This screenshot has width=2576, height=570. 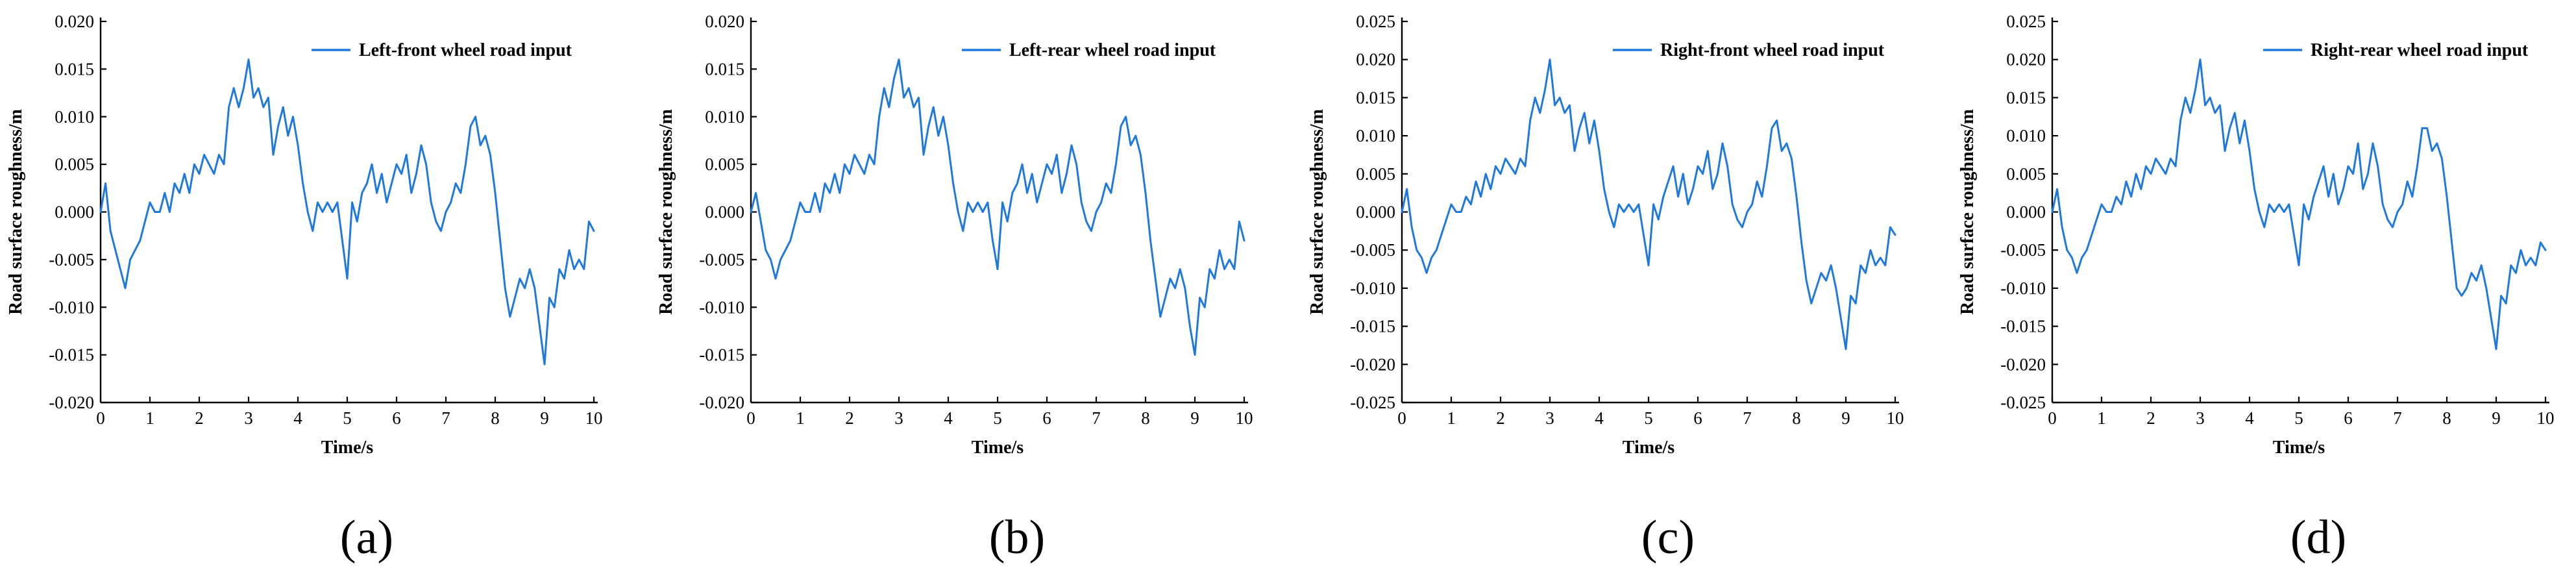 I want to click on panel-label: (c), so click(x=1668, y=537).